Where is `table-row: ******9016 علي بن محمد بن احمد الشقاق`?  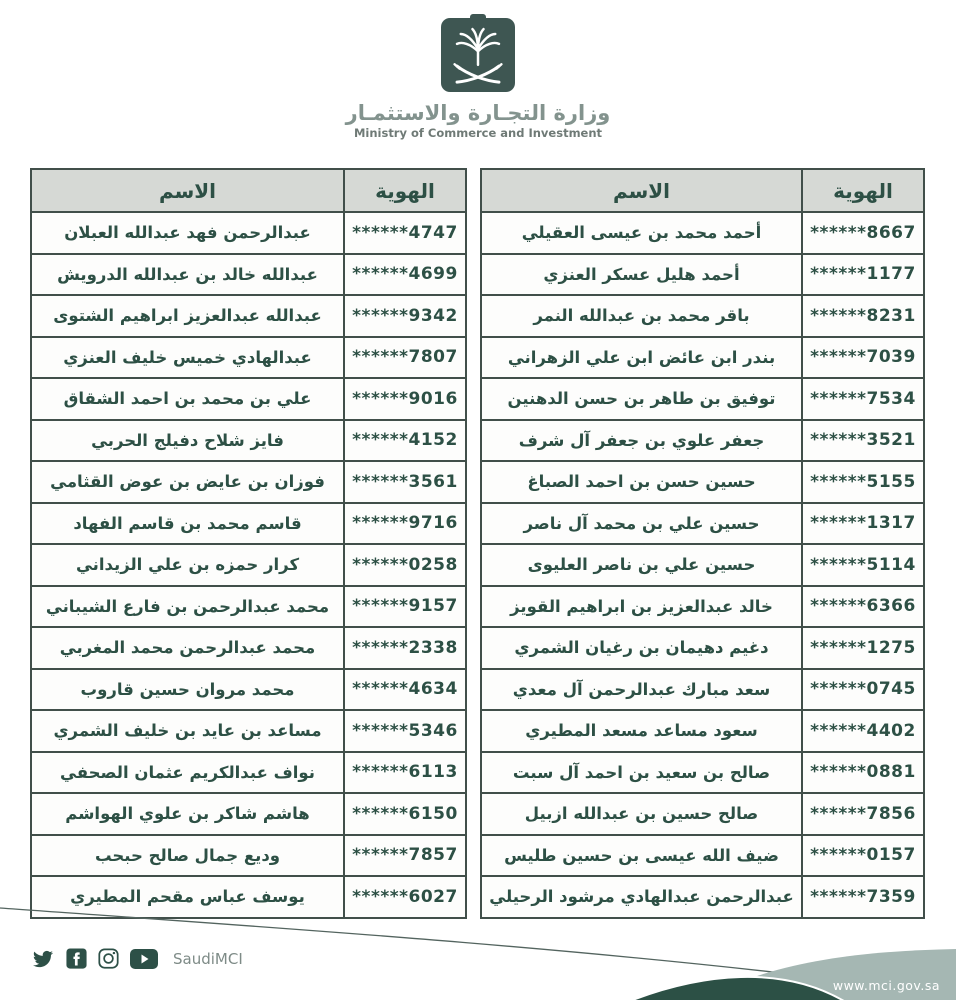
table-row: ******9016 علي بن محمد بن احمد الشقاق is located at coordinates (248, 399).